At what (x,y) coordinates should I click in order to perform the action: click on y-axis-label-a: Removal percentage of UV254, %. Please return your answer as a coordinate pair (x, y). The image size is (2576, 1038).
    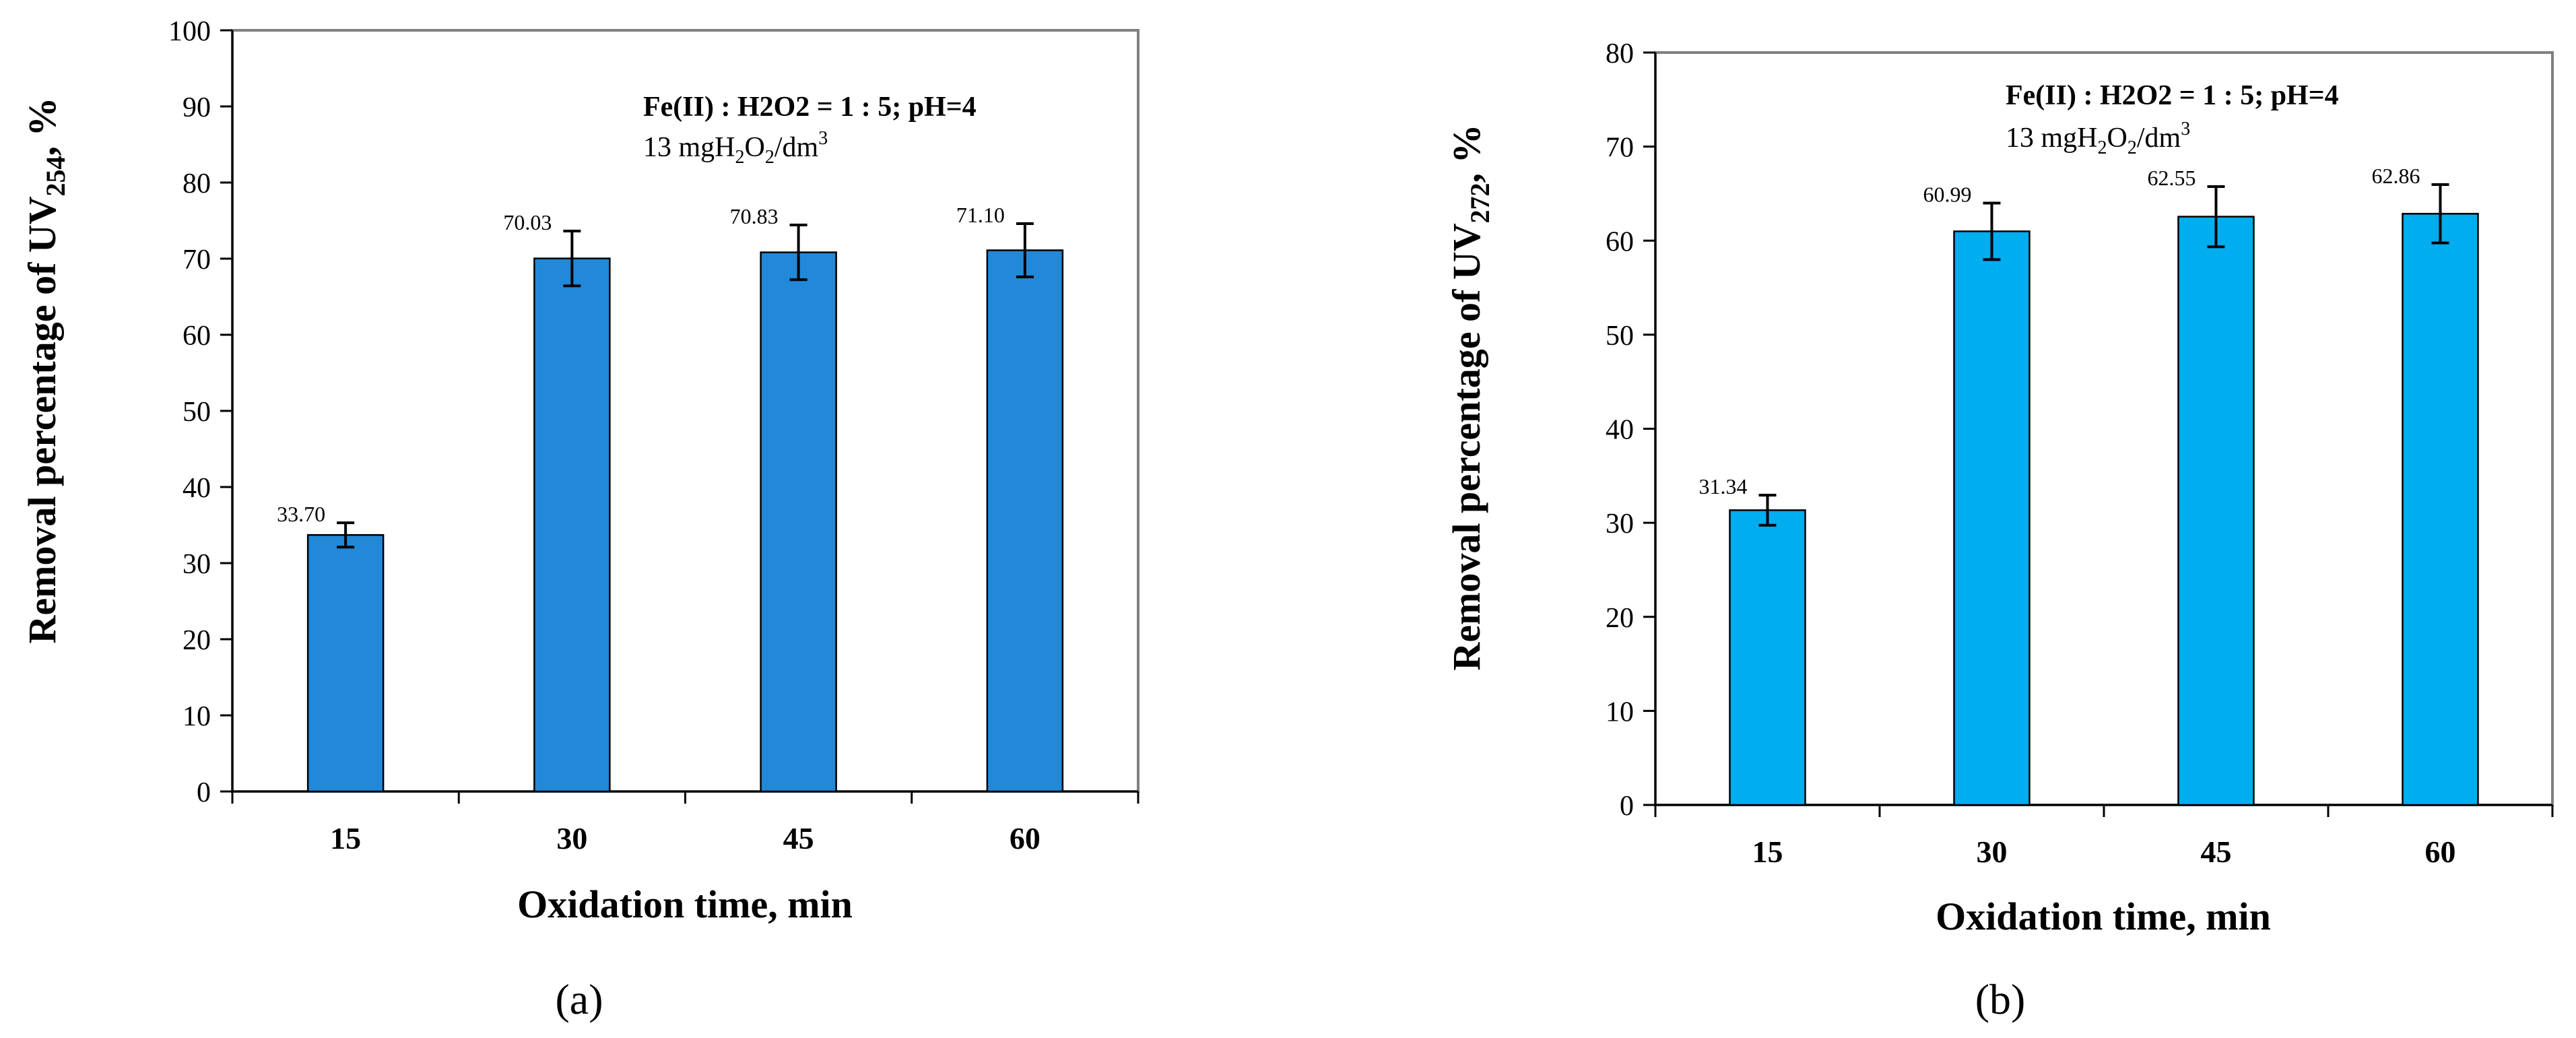
    Looking at the image, I should click on (45, 370).